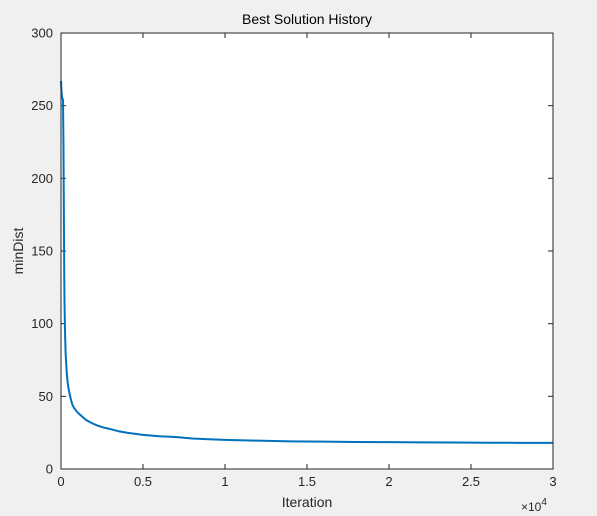 This screenshot has width=597, height=516. What do you see at coordinates (42, 33) in the screenshot?
I see `y-tick-label: 300` at bounding box center [42, 33].